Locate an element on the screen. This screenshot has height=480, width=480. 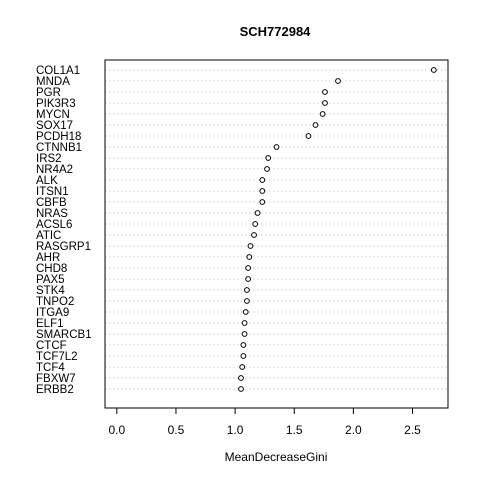
category-label: PAX5 is located at coordinates (50, 280).